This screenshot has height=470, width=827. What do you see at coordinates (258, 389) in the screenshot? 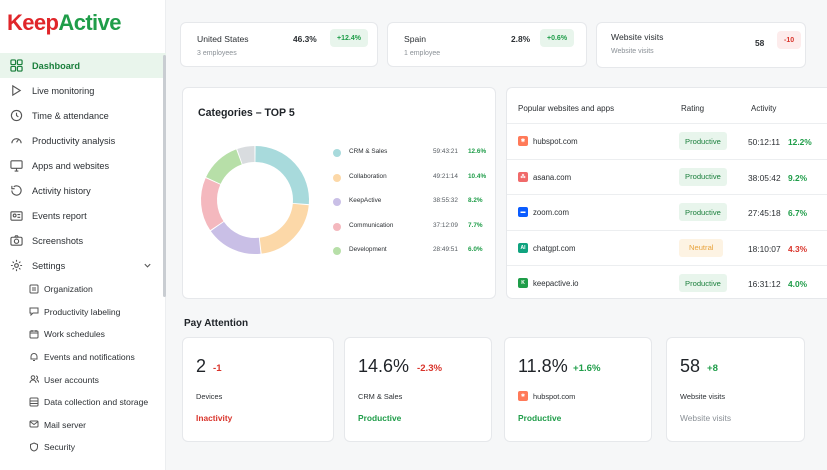
I see `attention-card-devices: 2 -1 Devices Inactivity` at bounding box center [258, 389].